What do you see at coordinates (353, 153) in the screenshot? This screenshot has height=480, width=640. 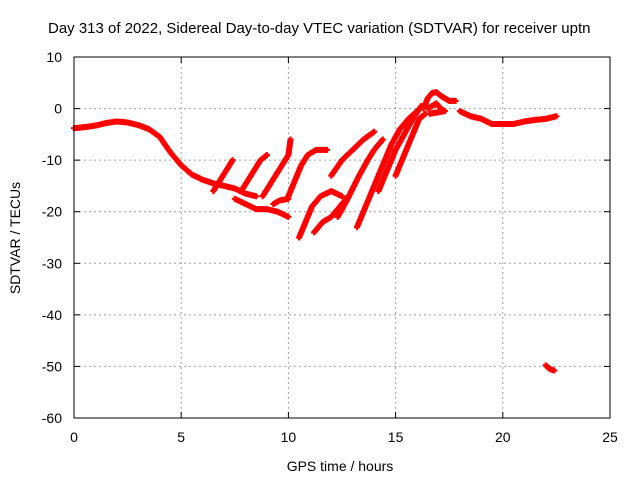 I see `series-pass-L` at bounding box center [353, 153].